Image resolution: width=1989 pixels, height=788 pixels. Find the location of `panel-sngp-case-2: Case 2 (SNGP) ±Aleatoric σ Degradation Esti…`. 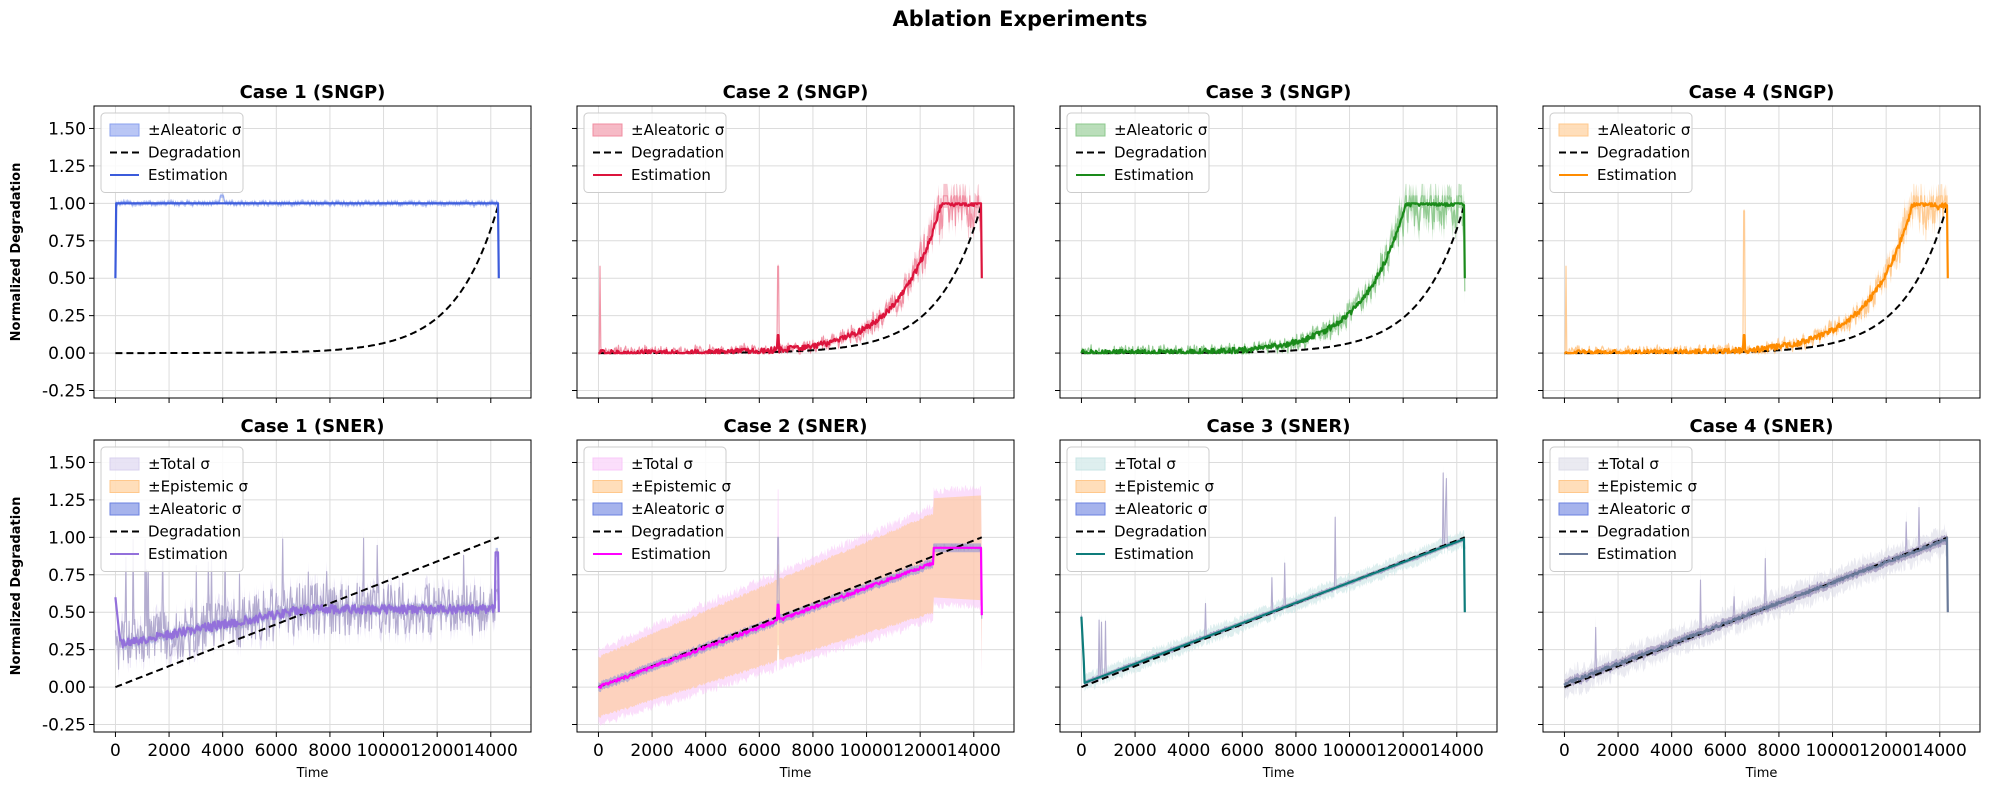

panel-sngp-case-2: Case 2 (SNGP) ±Aleatoric σ Degradation Esti… is located at coordinates (793, 242).